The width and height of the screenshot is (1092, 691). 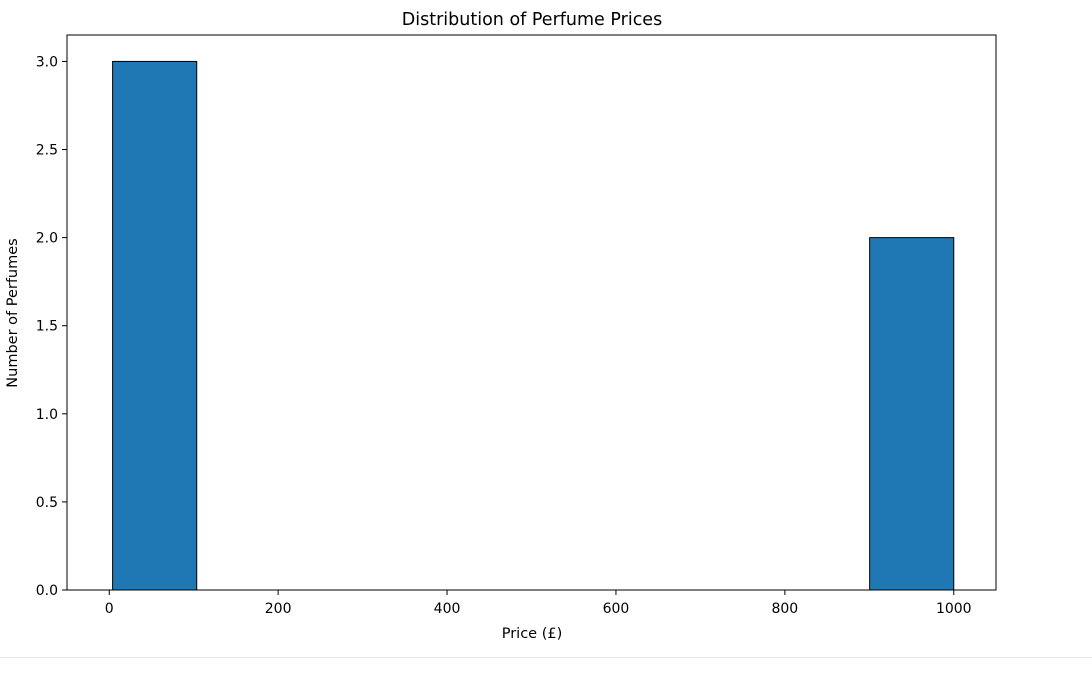 I want to click on y-tick-label-1: 0.5, so click(x=47, y=503).